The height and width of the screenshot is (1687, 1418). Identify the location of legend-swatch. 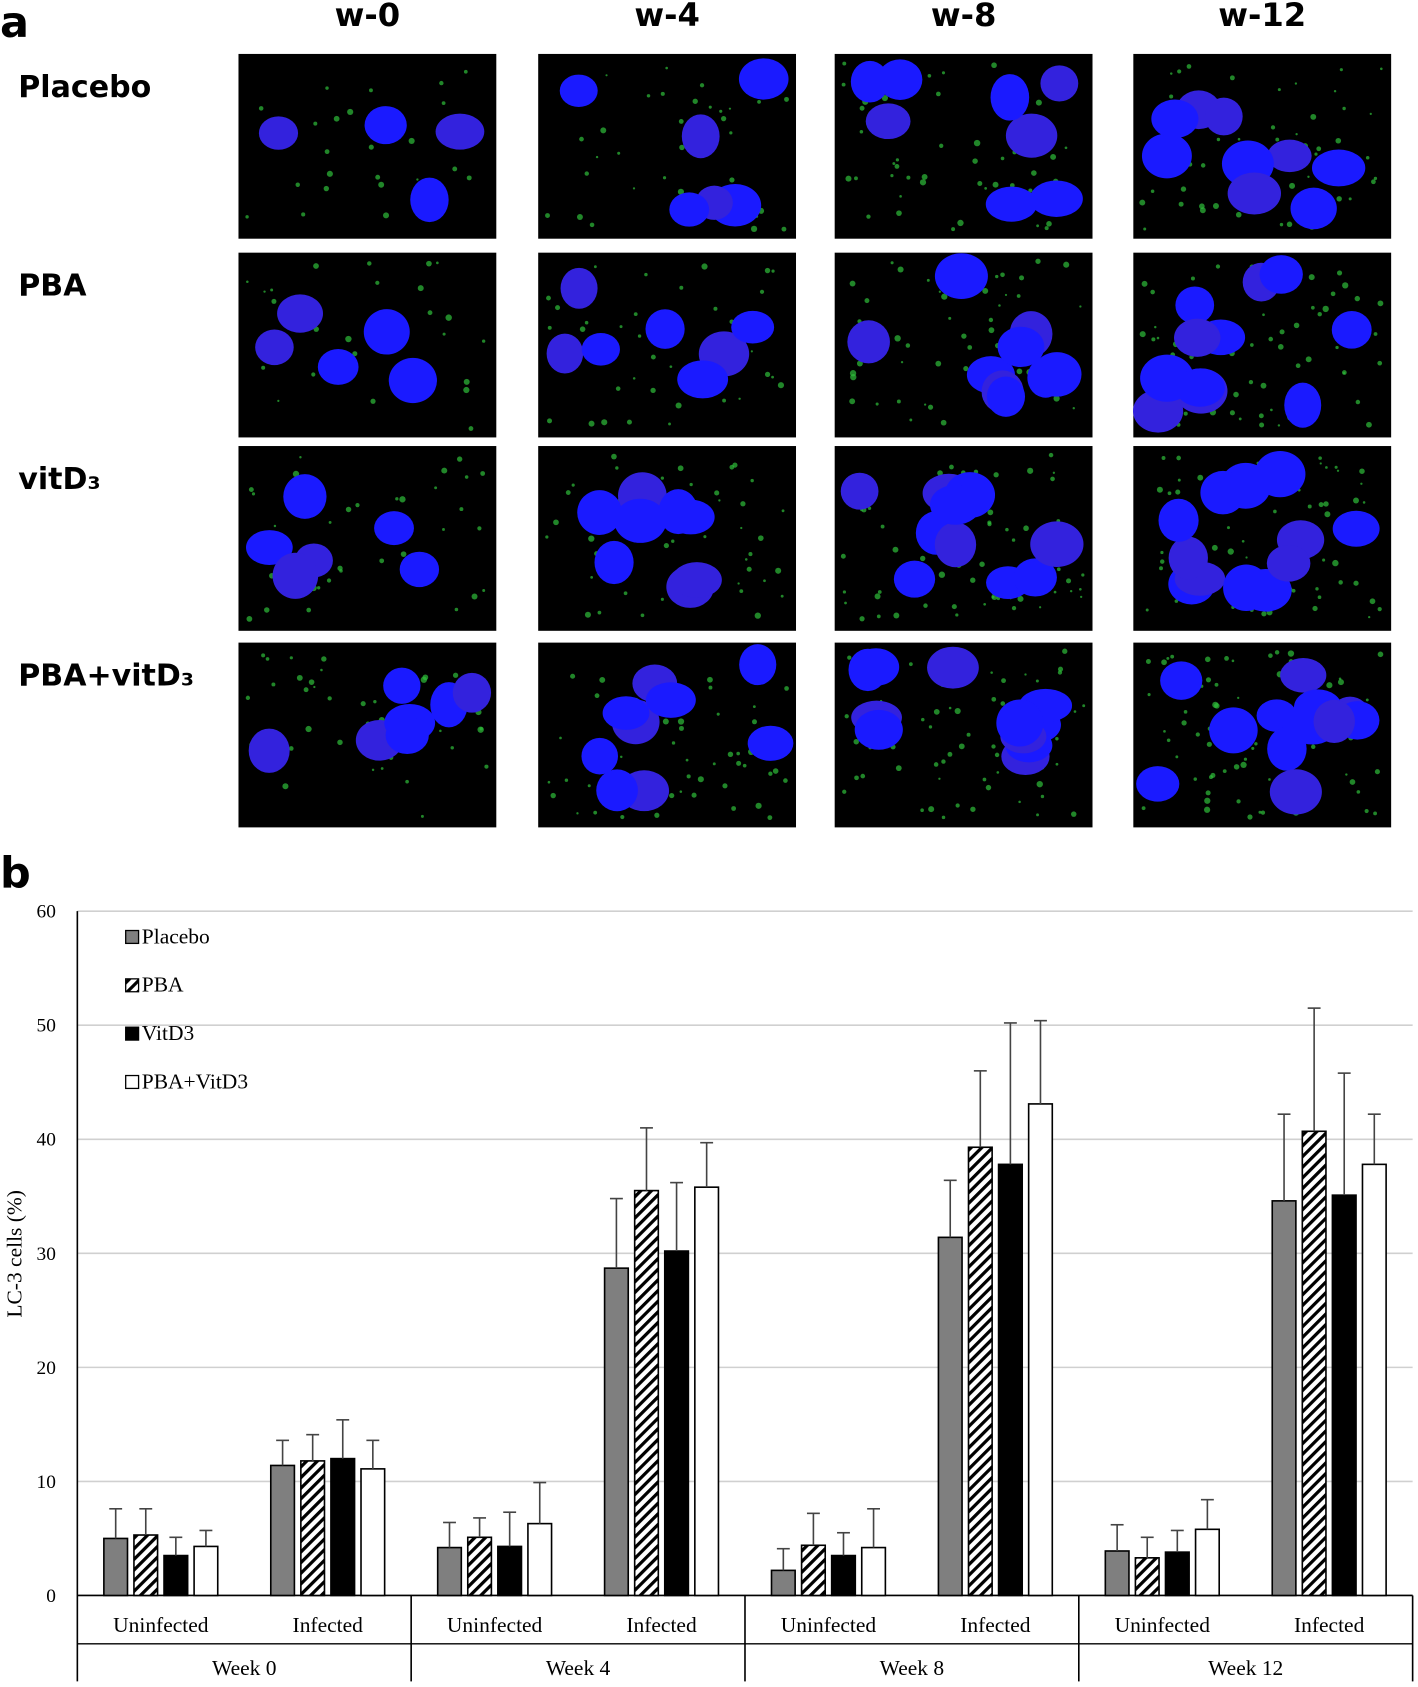
(132, 1033).